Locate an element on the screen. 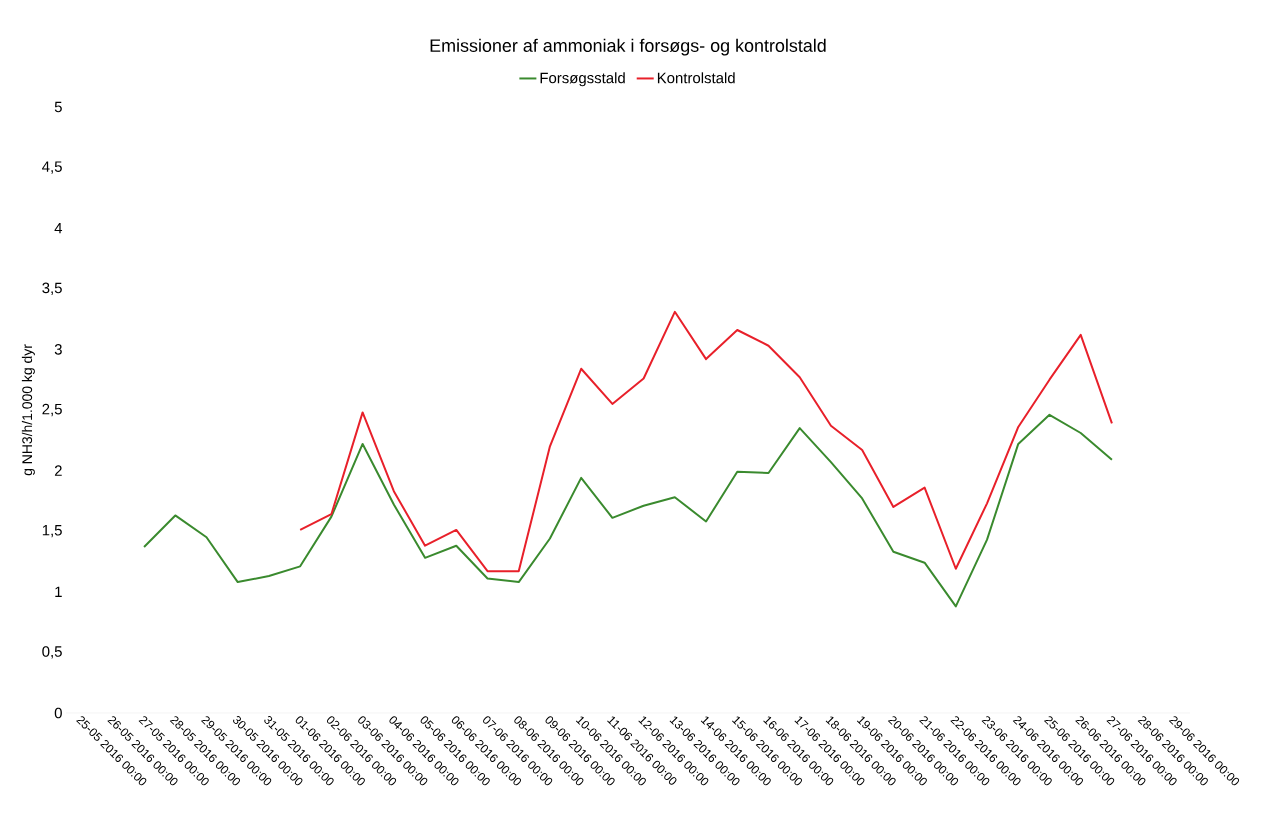 This screenshot has width=1274, height=831. y-tick-label: 3 is located at coordinates (58, 349).